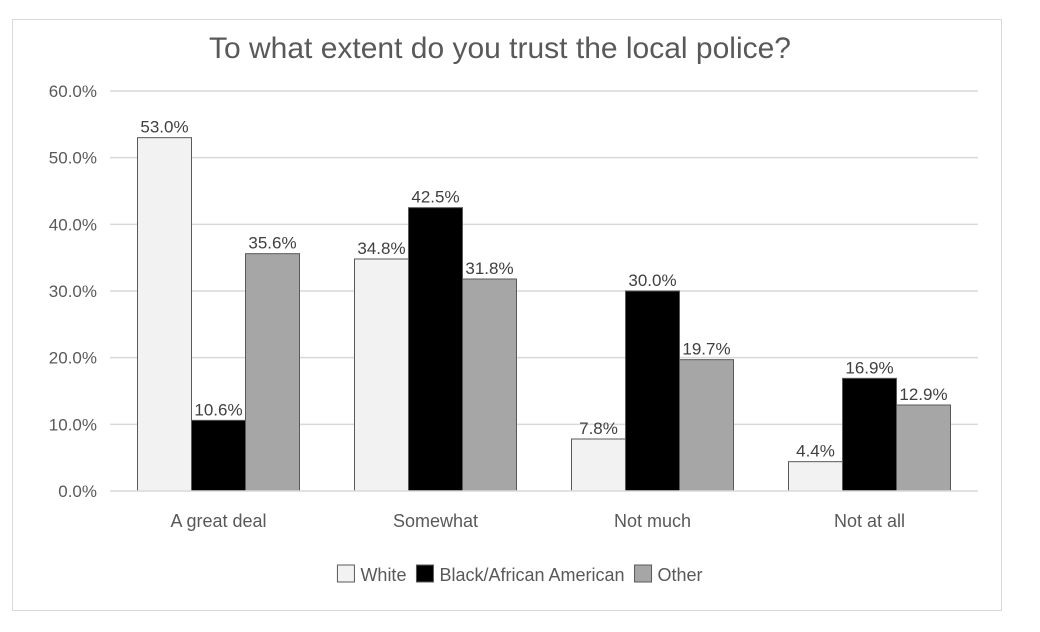 The width and height of the screenshot is (1040, 632). Describe the element at coordinates (435, 521) in the screenshot. I see `x-category-label: Somewhat` at that location.